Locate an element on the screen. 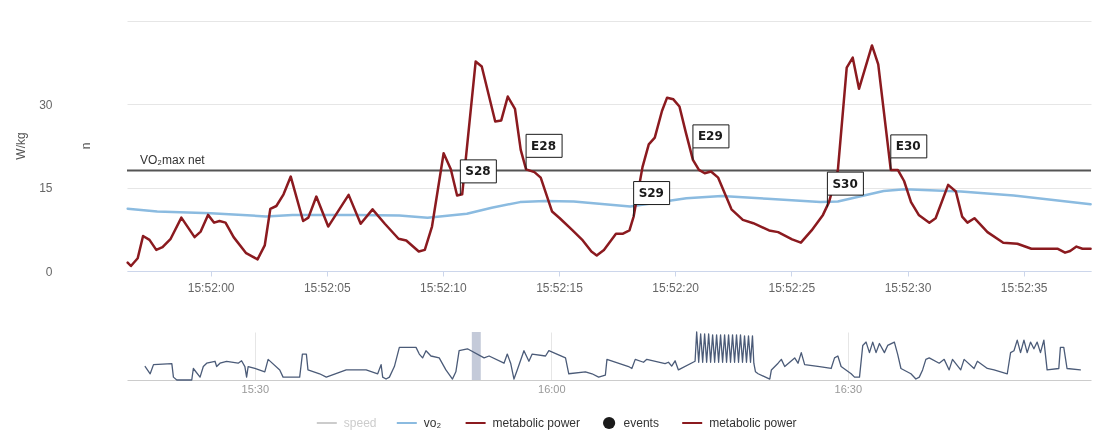  annotation: E29 is located at coordinates (710, 136).